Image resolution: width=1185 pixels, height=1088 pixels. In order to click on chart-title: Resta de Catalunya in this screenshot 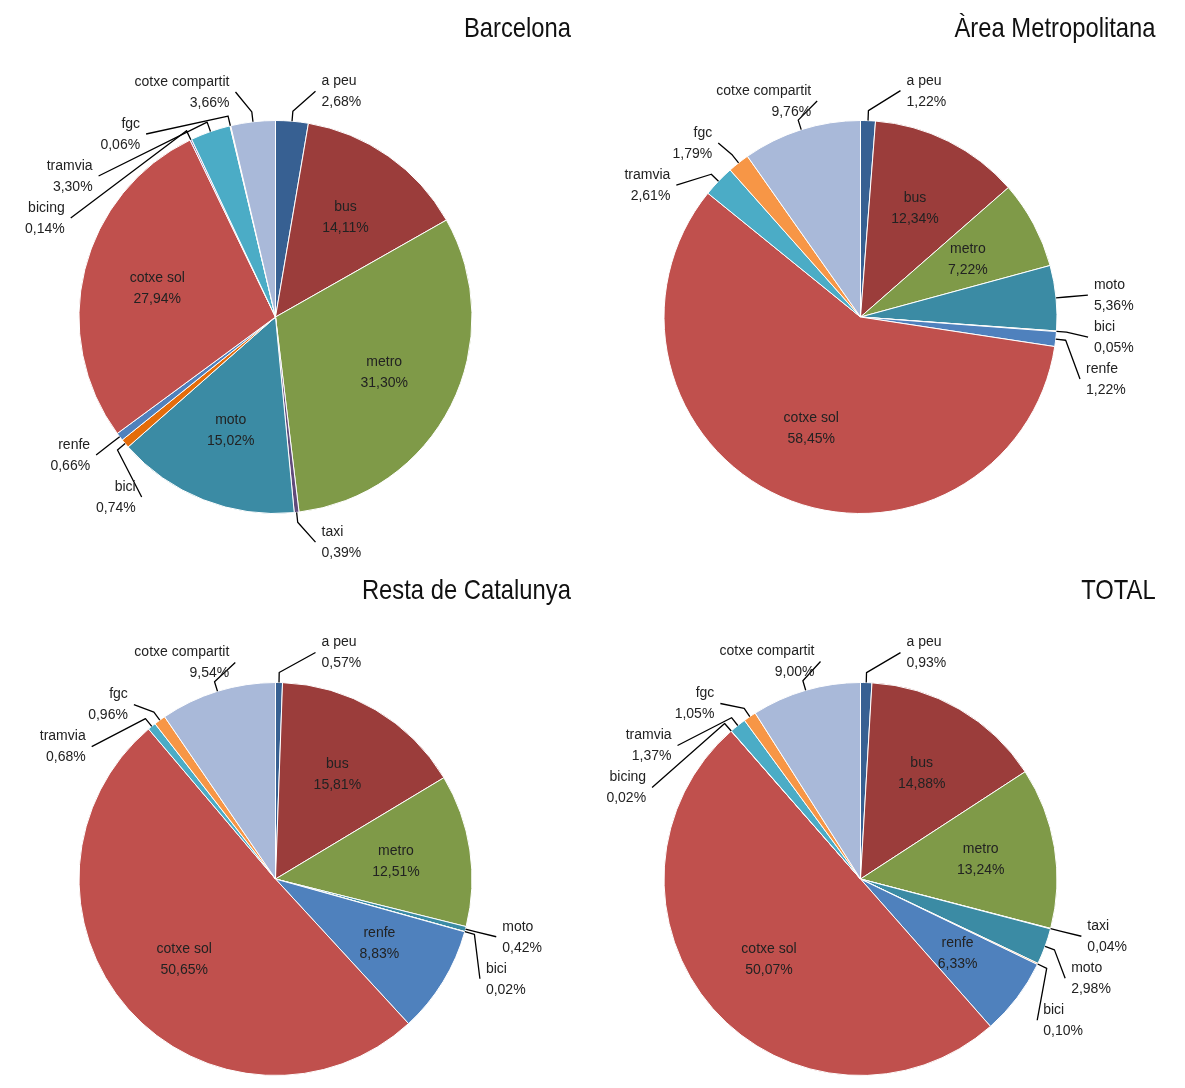, I will do `click(466, 590)`.